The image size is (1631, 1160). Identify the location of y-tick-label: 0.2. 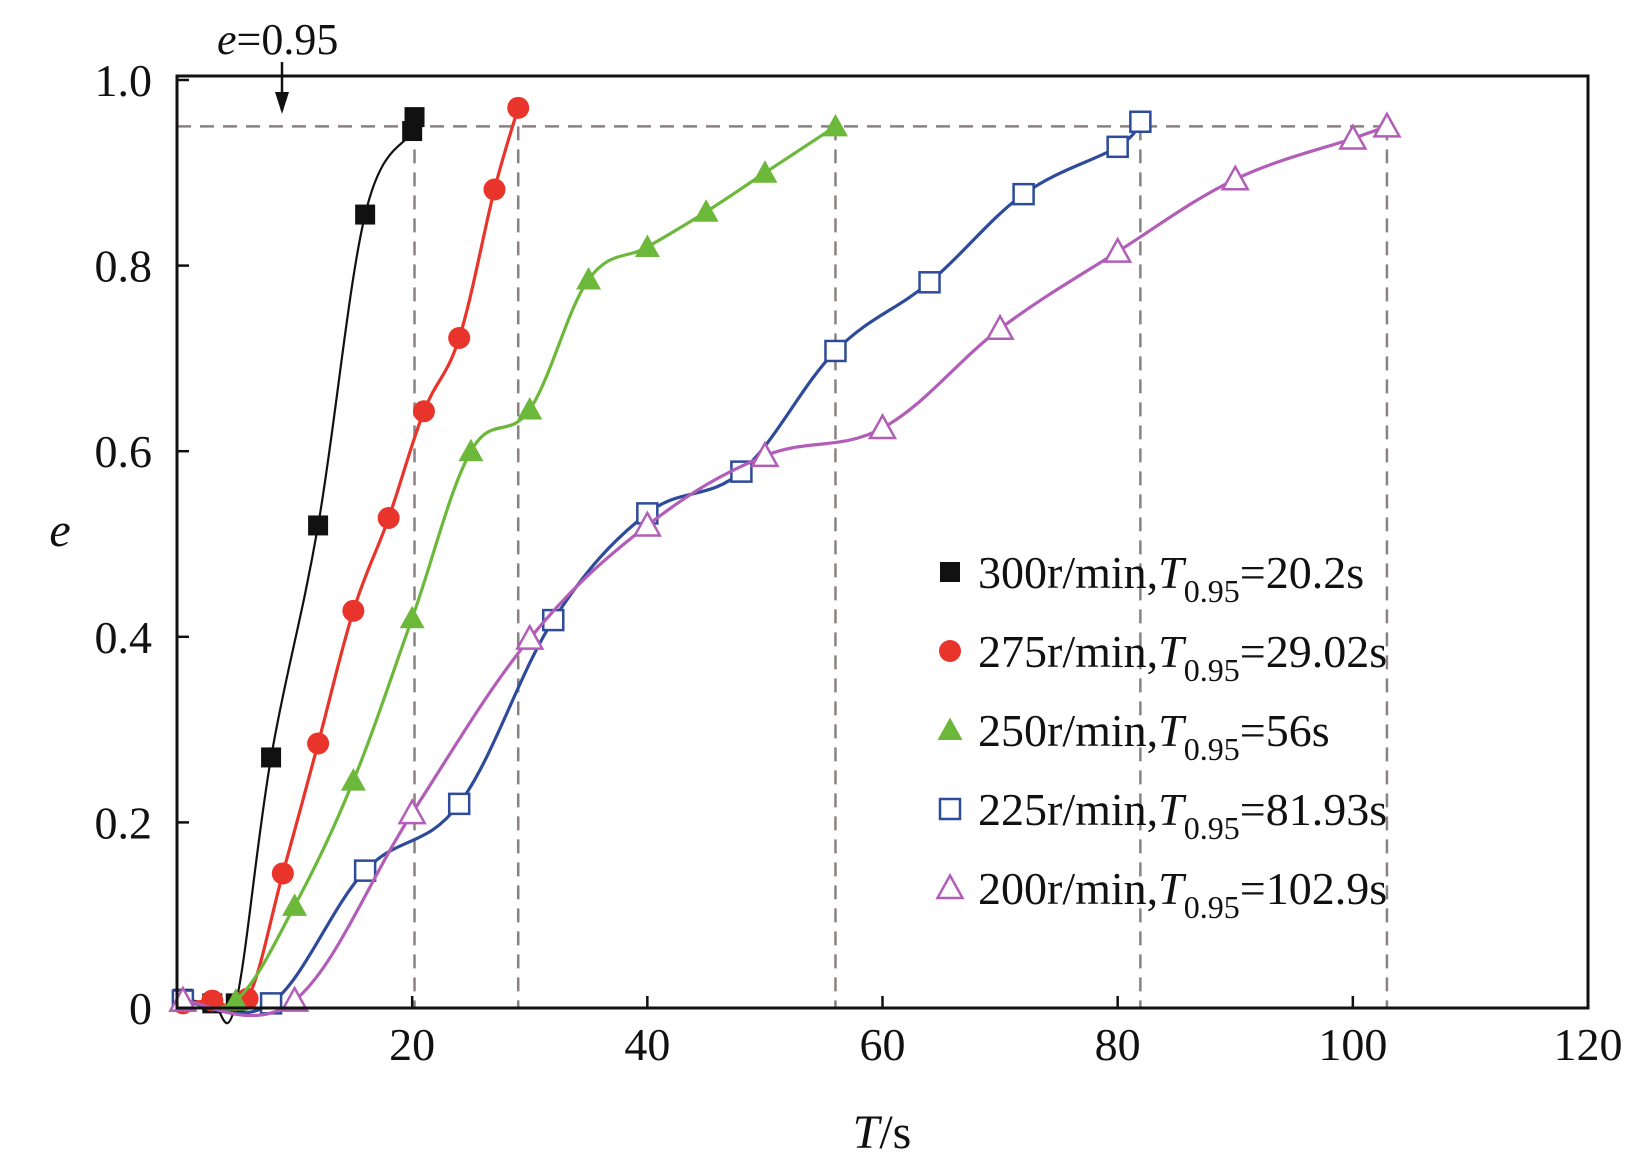
(124, 822).